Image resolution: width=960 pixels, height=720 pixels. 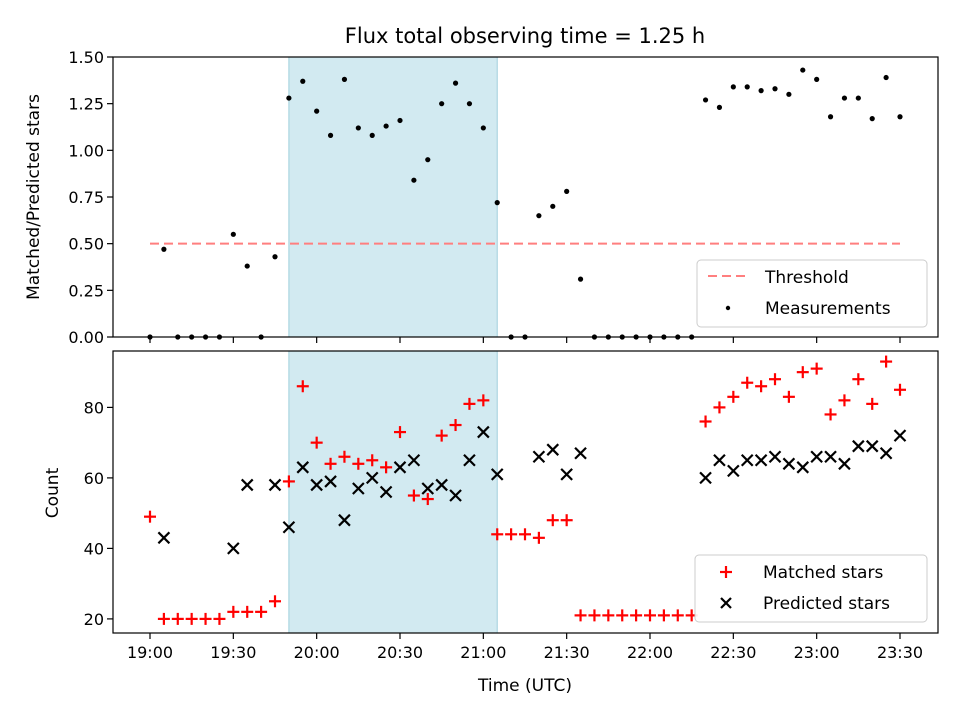 I want to click on x-axis-label: Time (UTC), so click(x=524, y=686).